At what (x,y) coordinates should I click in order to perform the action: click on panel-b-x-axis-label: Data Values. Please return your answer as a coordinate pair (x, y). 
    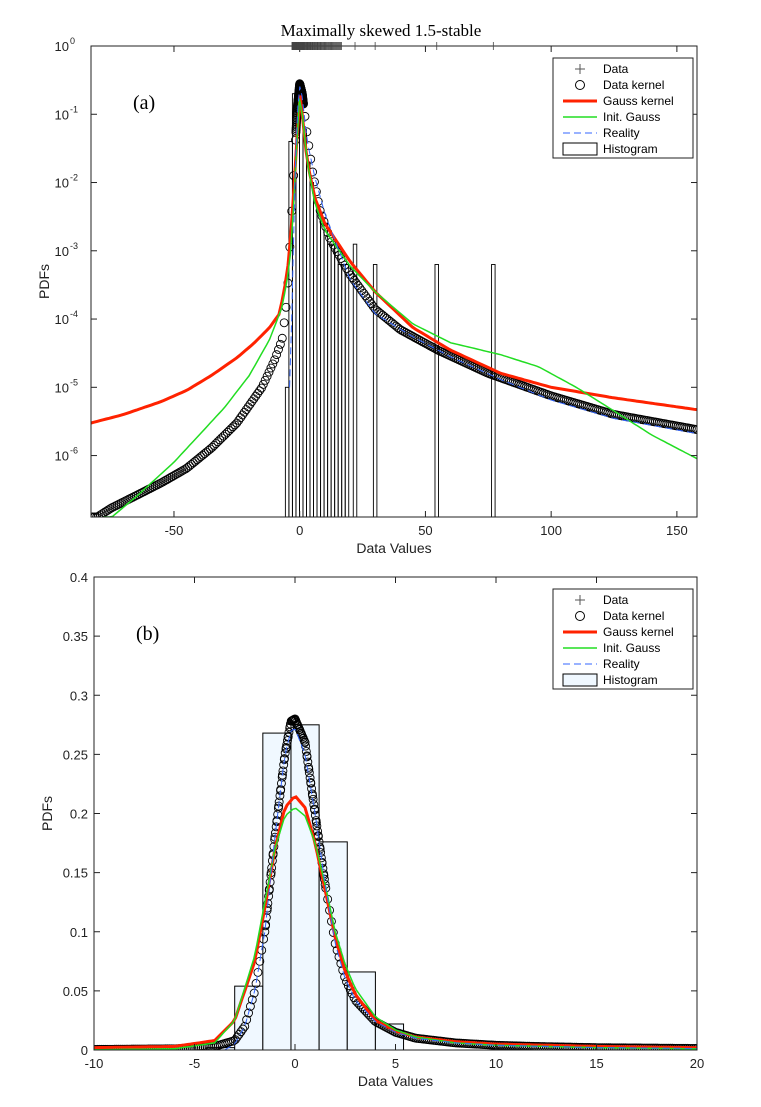
    Looking at the image, I should click on (395, 1081).